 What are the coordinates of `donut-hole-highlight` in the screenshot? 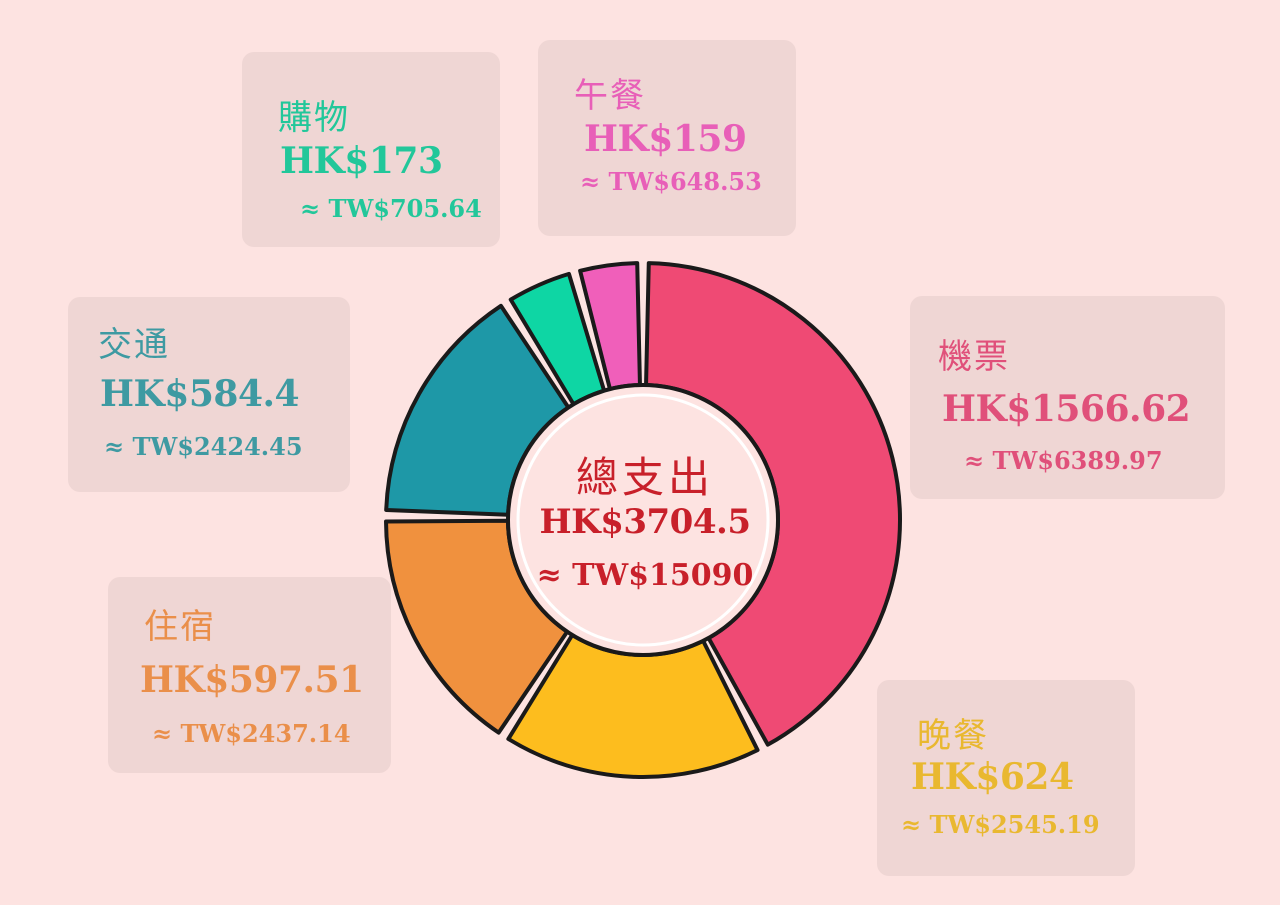 It's located at (643, 520).